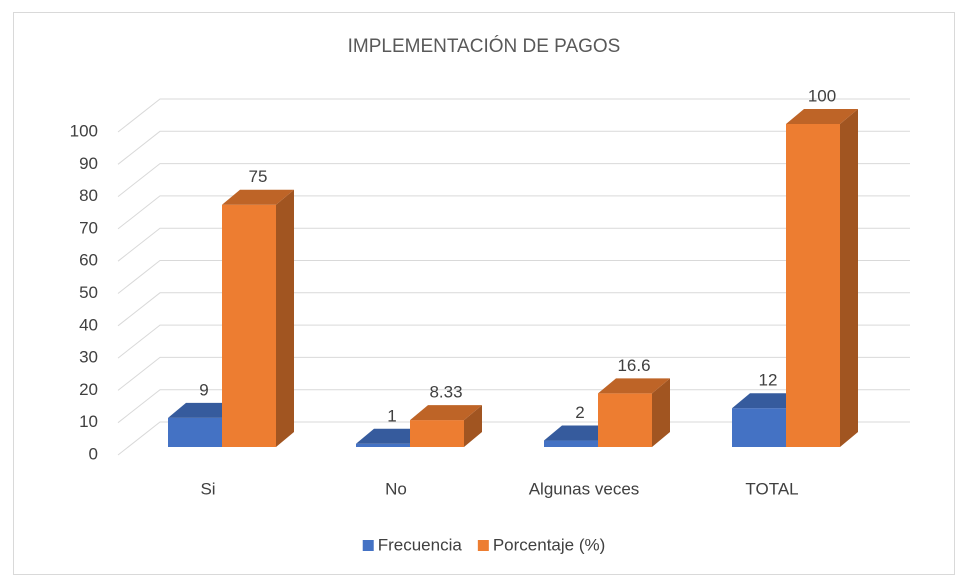 Image resolution: width=968 pixels, height=581 pixels. Describe the element at coordinates (420, 544) in the screenshot. I see `legend-label: Frecuencia` at that location.